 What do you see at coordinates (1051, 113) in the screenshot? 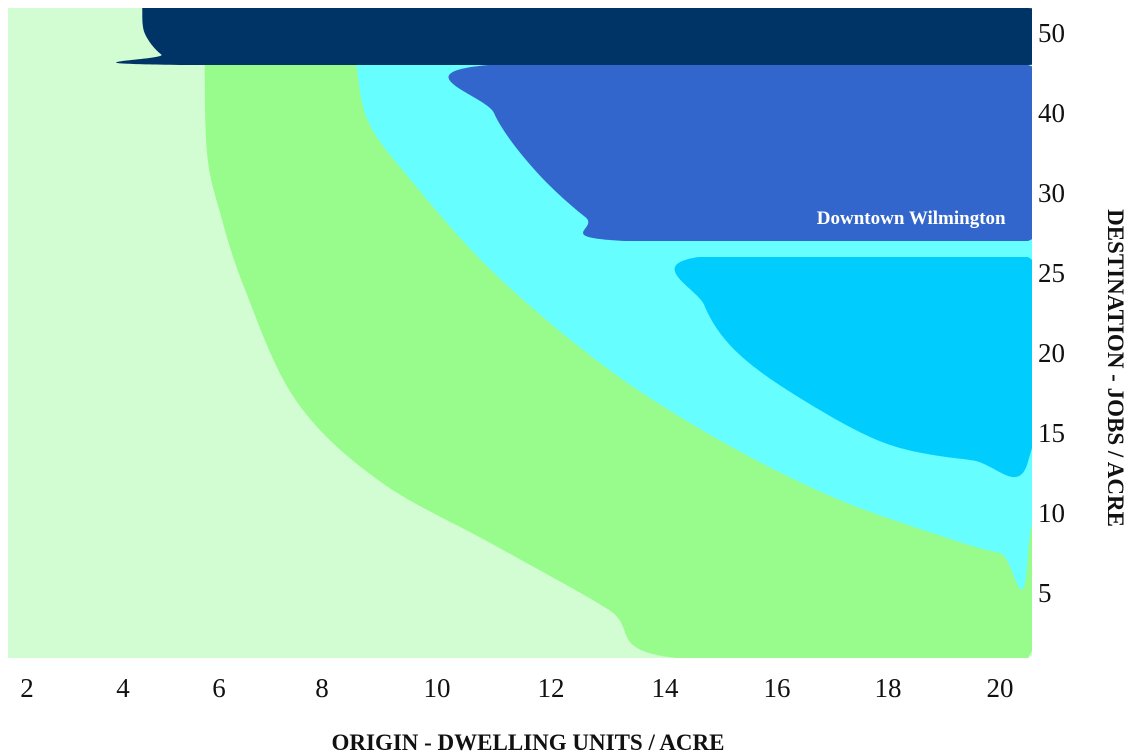
I see `y-tick-label: 40` at bounding box center [1051, 113].